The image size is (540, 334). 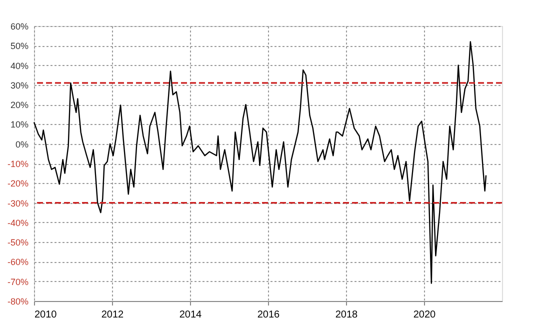 I want to click on x-tick-label: 2016, so click(x=268, y=315).